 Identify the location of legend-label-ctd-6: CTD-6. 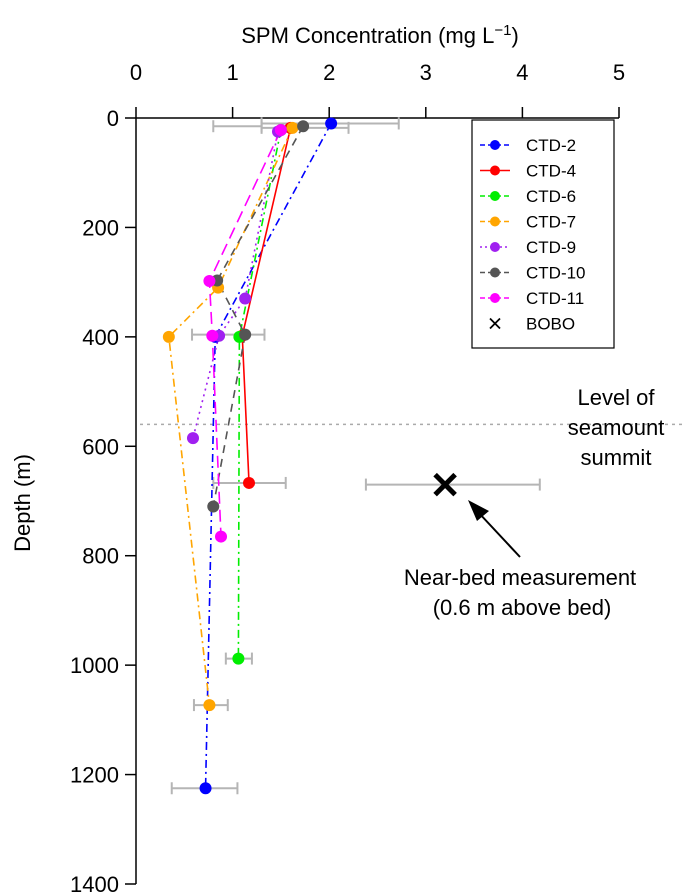
(551, 196).